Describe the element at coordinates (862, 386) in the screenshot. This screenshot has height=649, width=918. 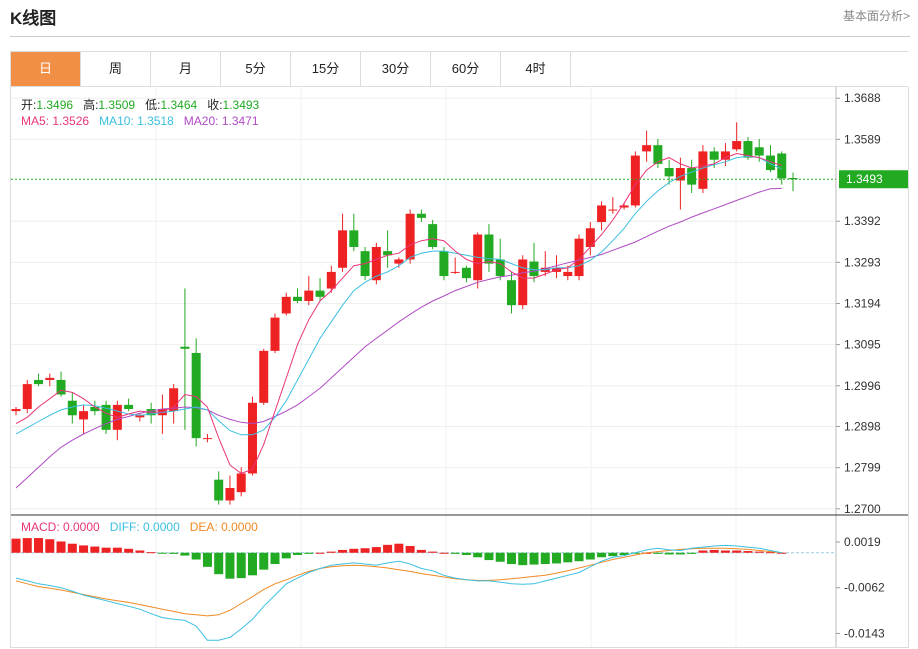
I see `price-tick-label: 1.2996` at that location.